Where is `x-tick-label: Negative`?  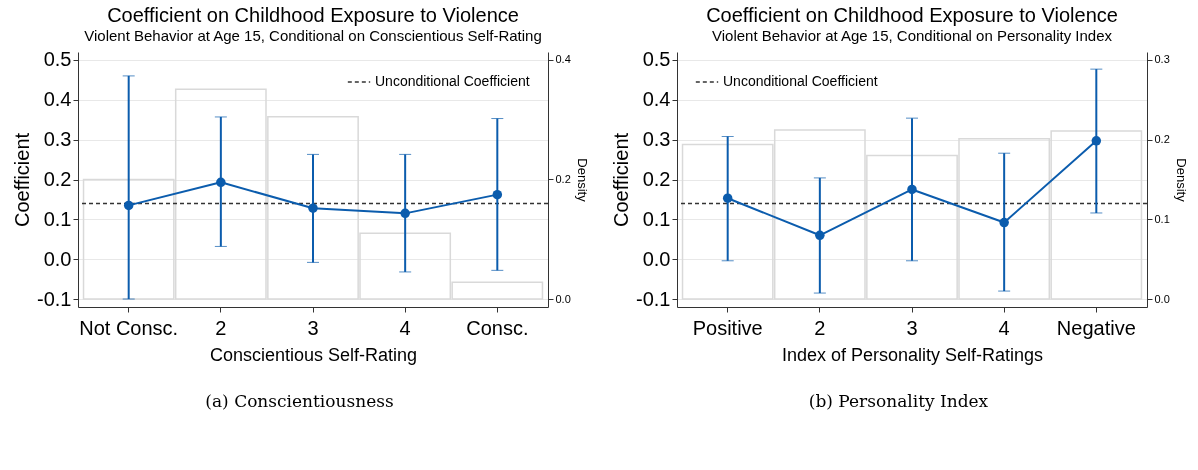 x-tick-label: Negative is located at coordinates (1096, 327).